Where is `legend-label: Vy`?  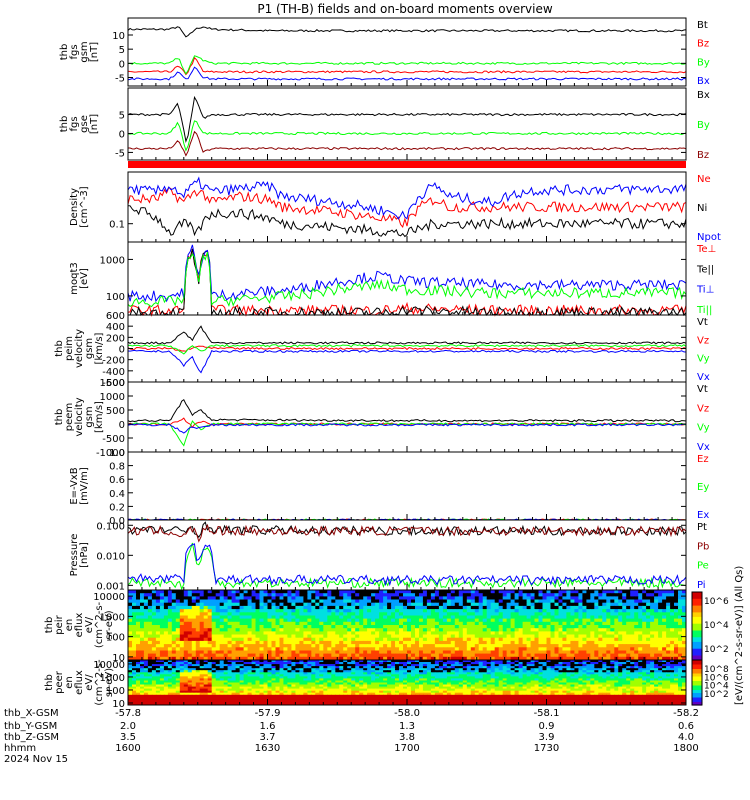
legend-label: Vy is located at coordinates (703, 359).